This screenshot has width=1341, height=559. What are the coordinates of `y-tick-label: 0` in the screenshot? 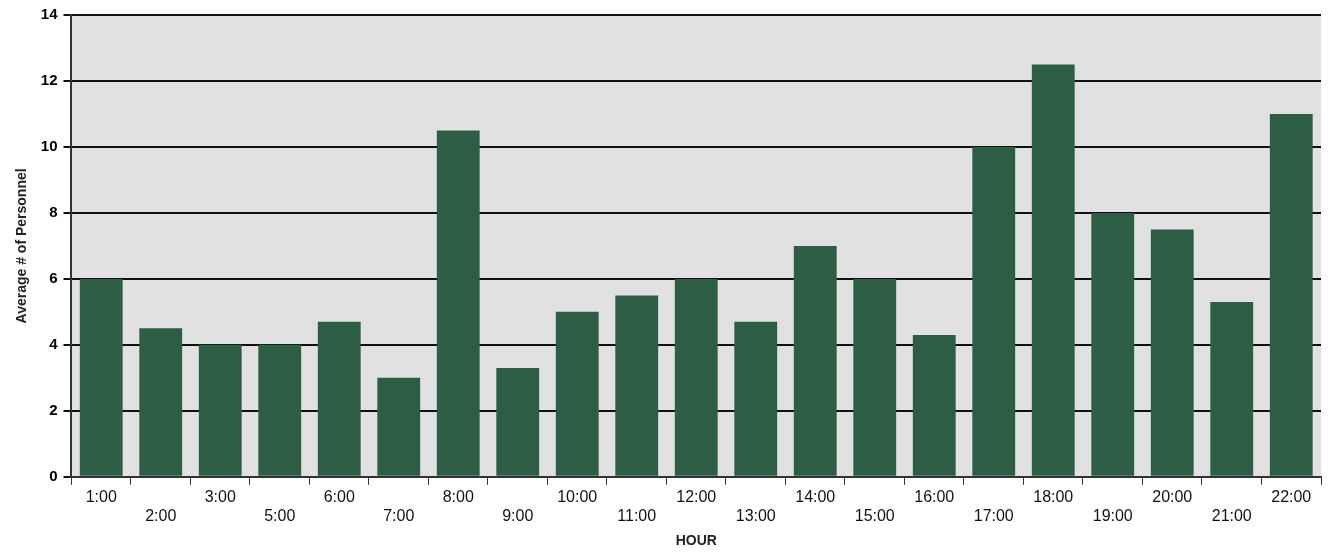 It's located at (53, 475).